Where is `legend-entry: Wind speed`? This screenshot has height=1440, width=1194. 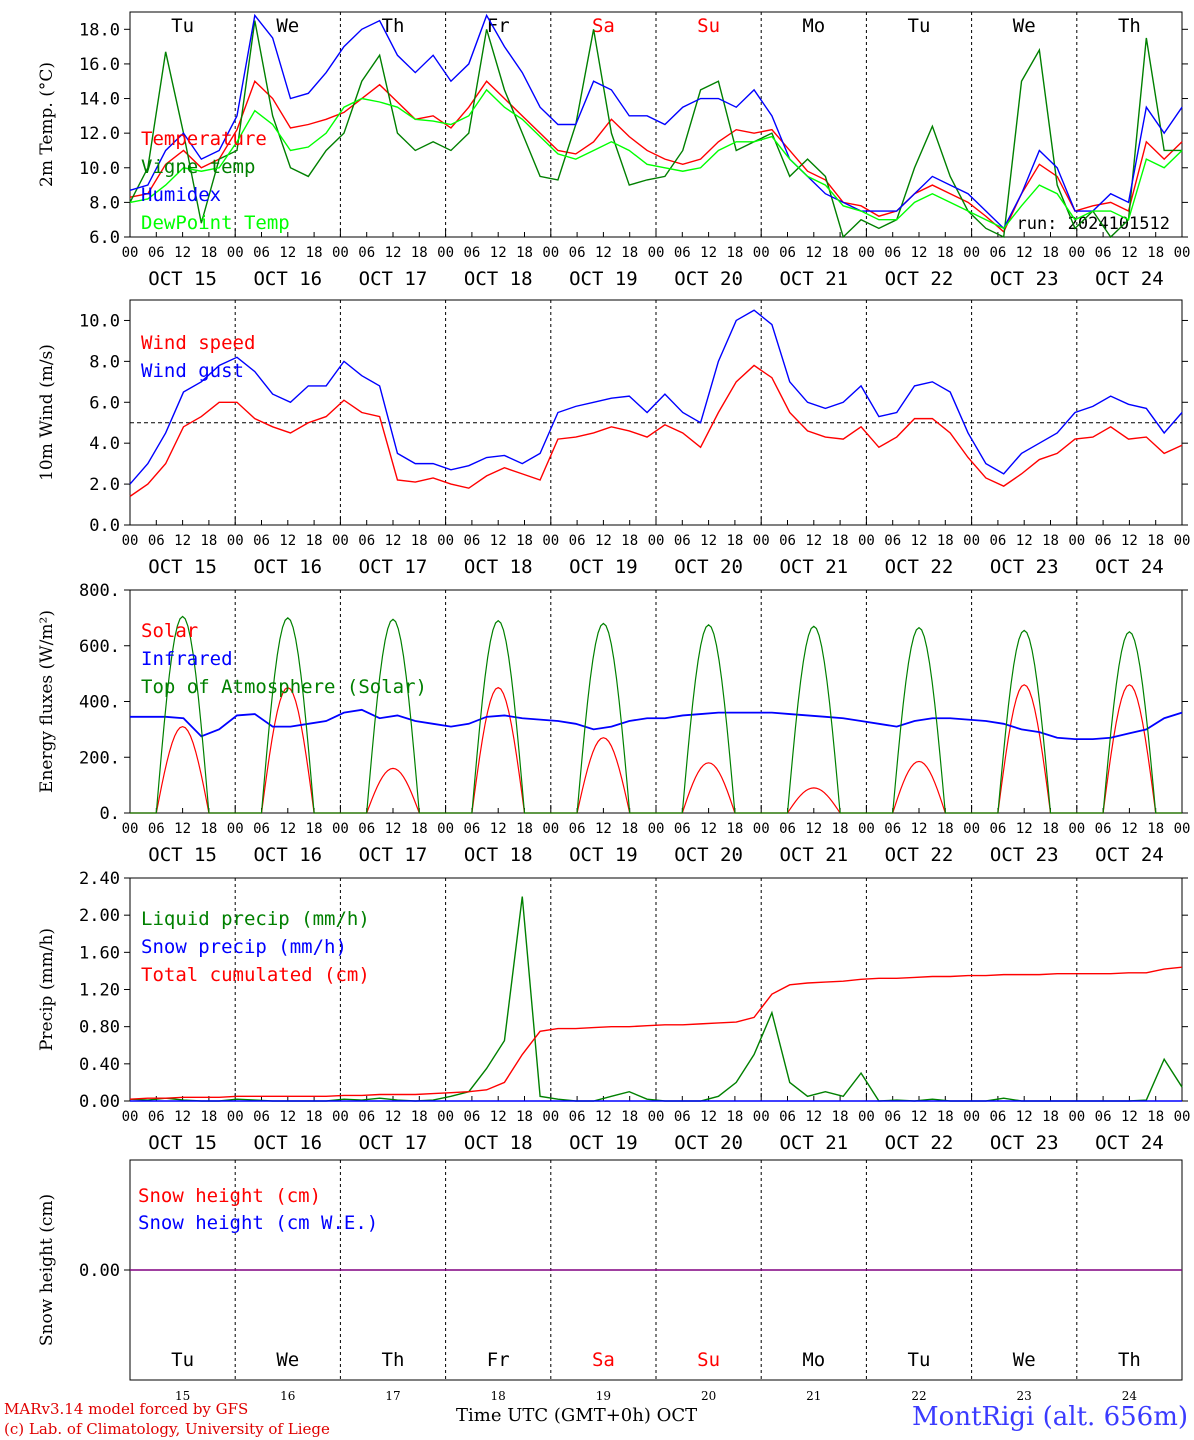
legend-entry: Wind speed is located at coordinates (198, 343).